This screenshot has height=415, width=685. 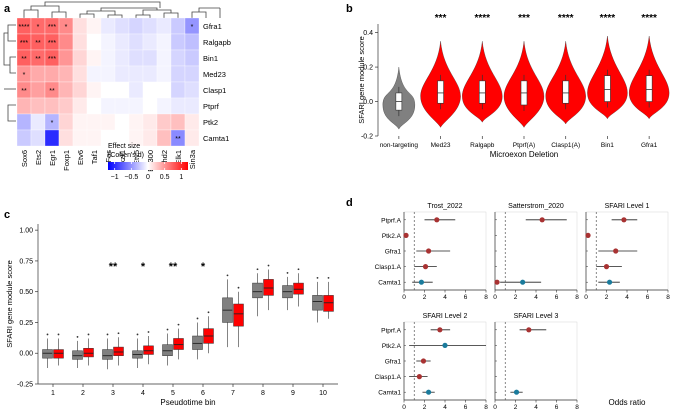 What do you see at coordinates (26, 354) in the screenshot?
I see `y-tick-label: 0.00` at bounding box center [26, 354].